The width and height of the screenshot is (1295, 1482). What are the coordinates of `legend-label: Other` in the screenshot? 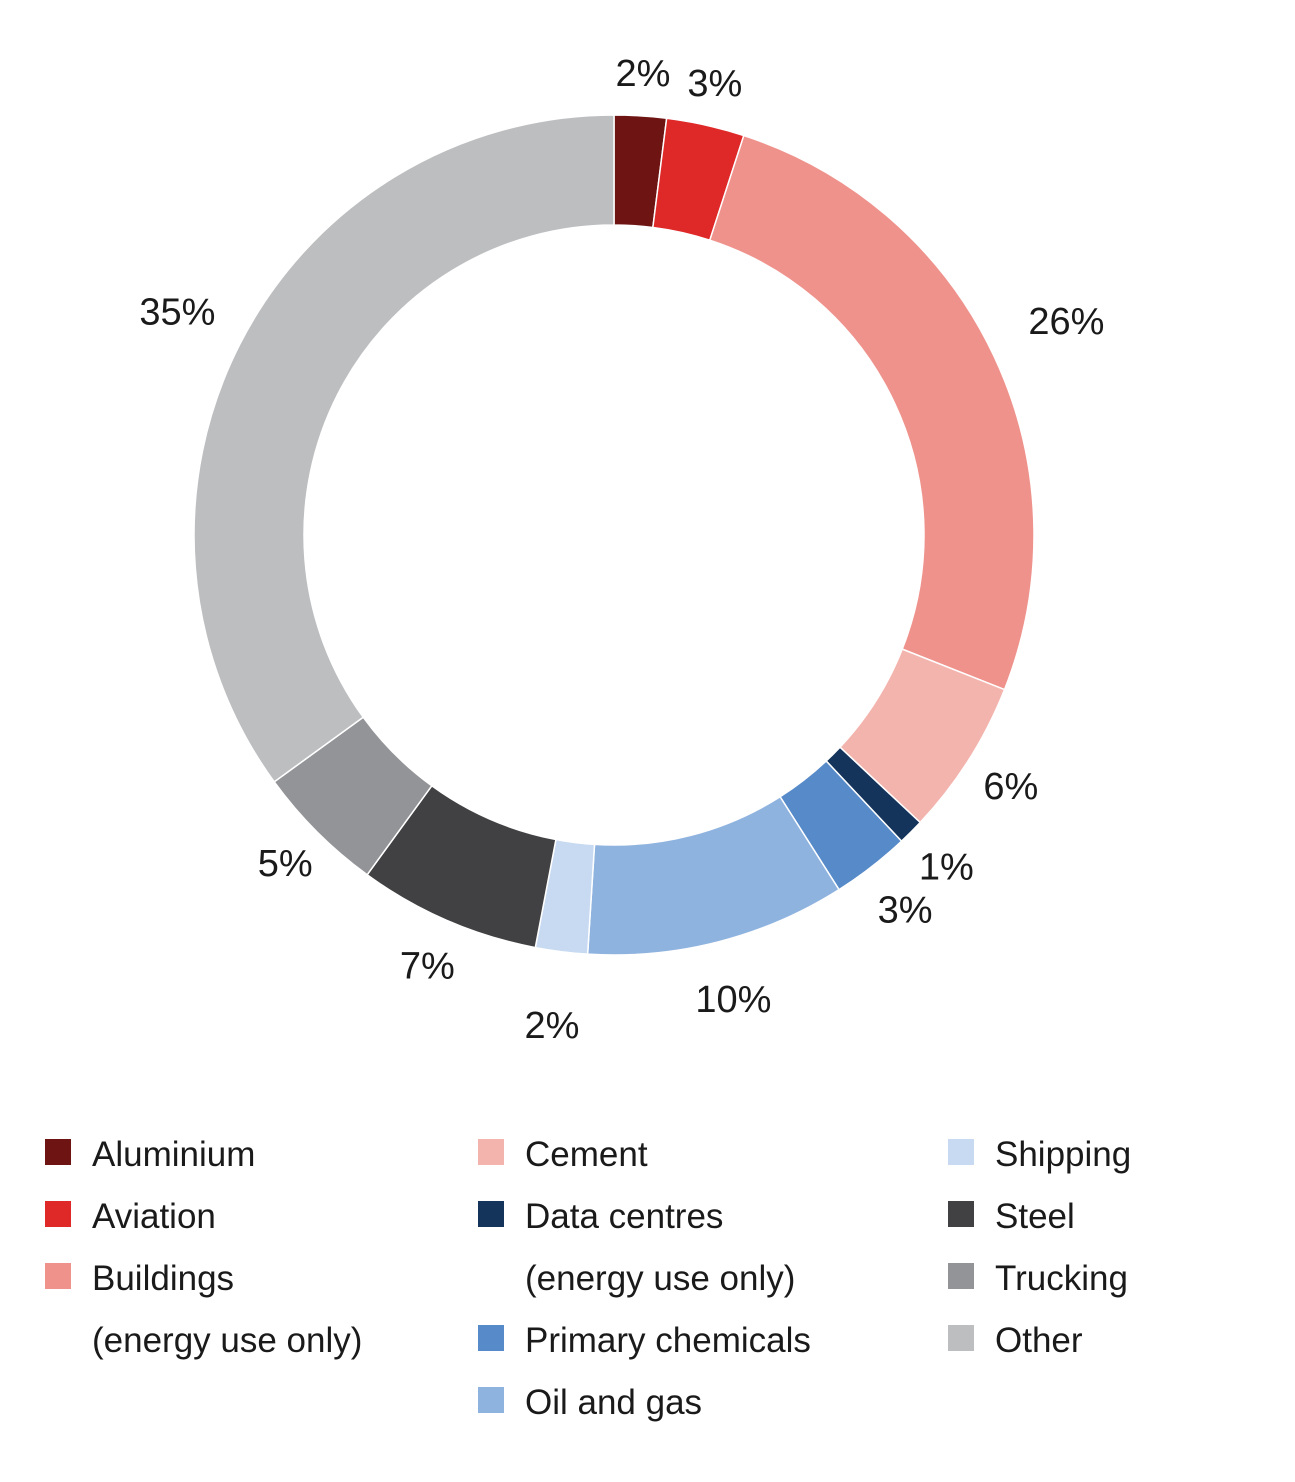 It's located at (1039, 1340).